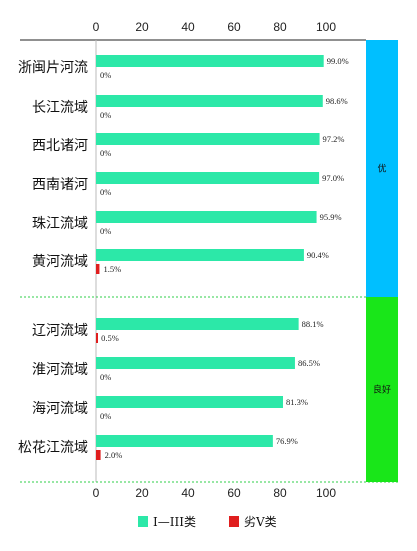  I want to click on top-tick-label: 80, so click(280, 27).